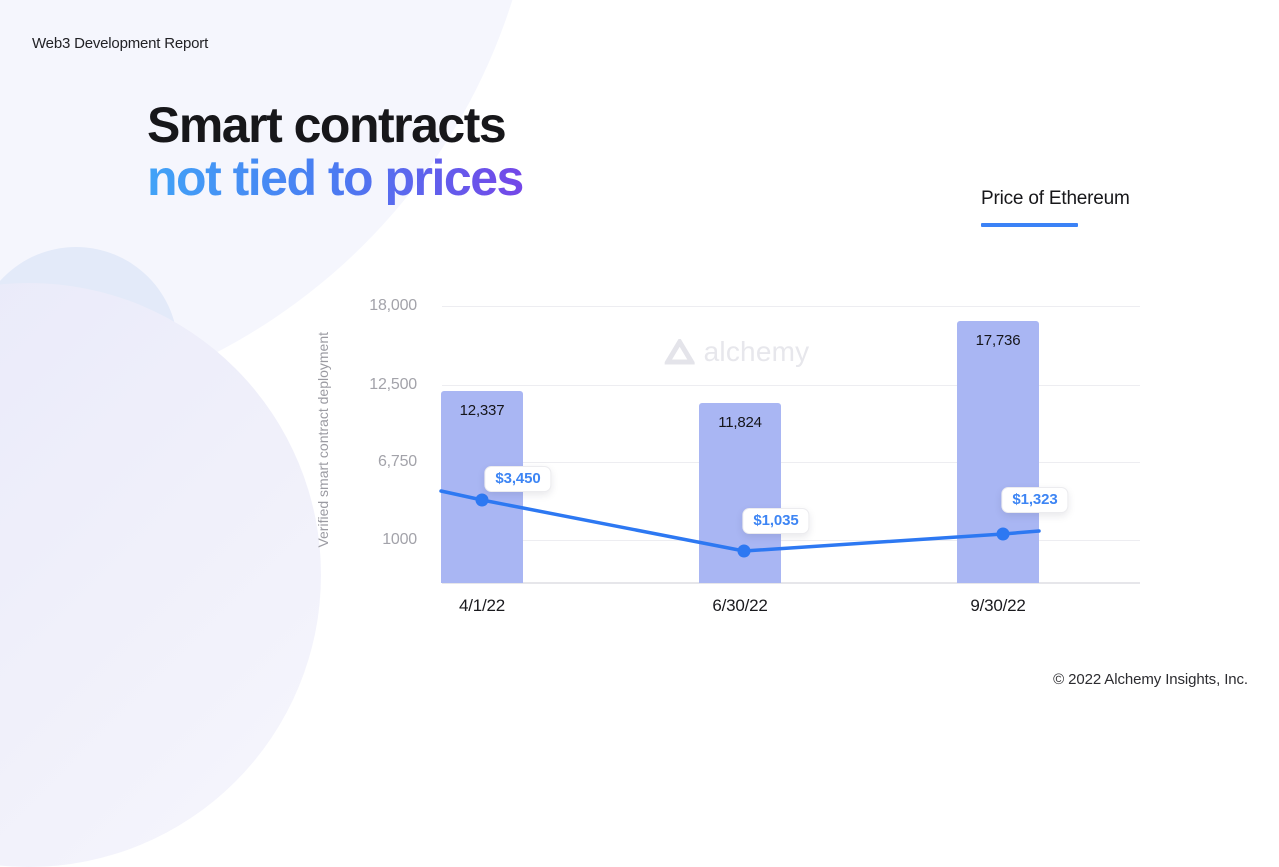  What do you see at coordinates (518, 479) in the screenshot?
I see `price-label-pill: $3,450` at bounding box center [518, 479].